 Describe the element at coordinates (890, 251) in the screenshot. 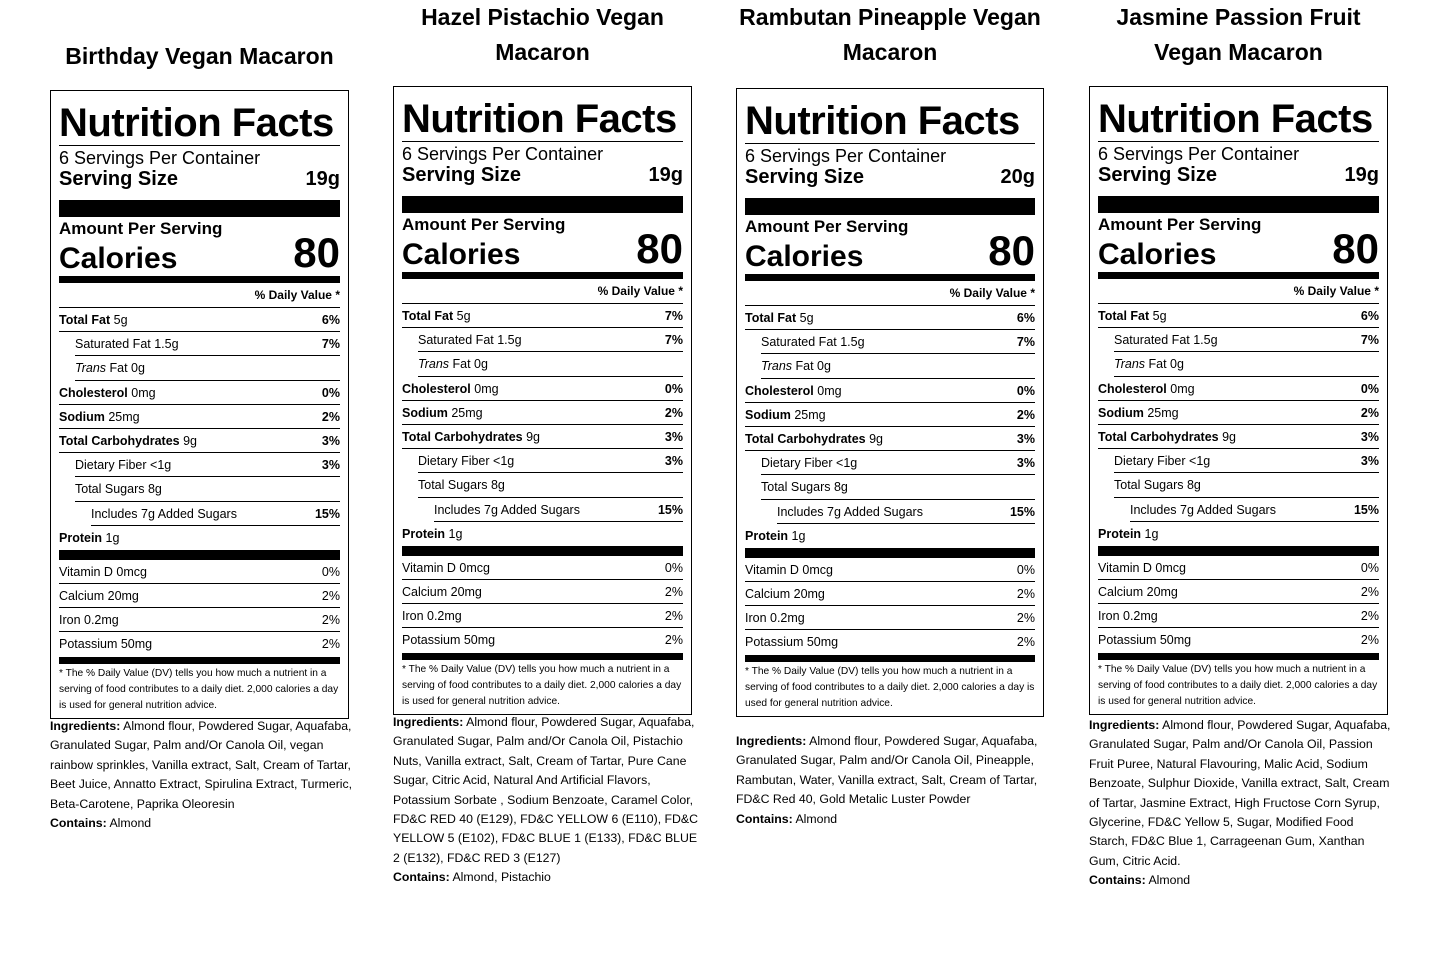

I see `calories-row: Calories 80` at that location.